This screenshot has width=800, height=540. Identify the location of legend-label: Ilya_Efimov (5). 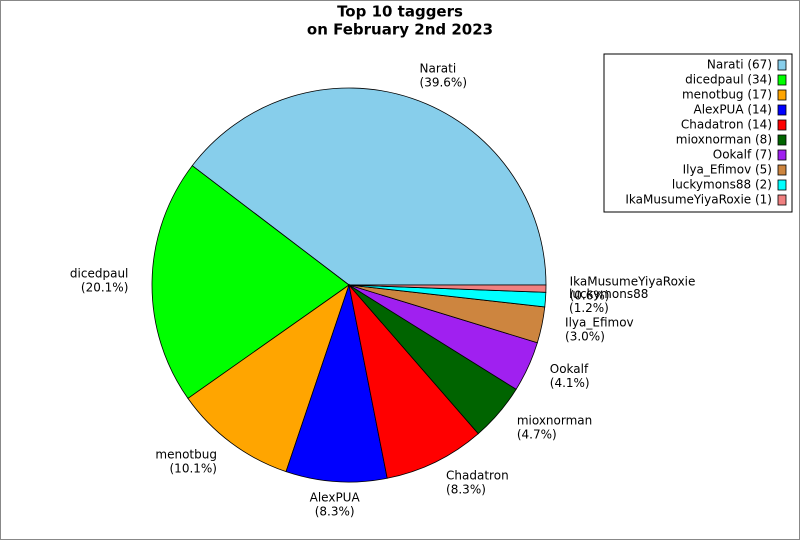
(727, 170).